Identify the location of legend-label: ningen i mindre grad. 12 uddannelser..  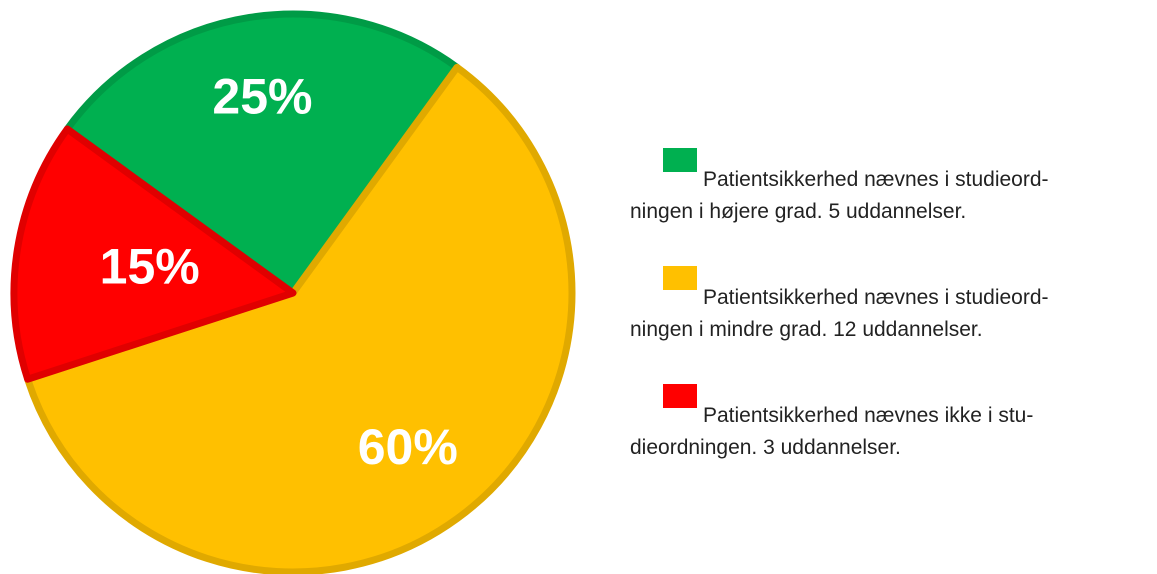
(806, 329).